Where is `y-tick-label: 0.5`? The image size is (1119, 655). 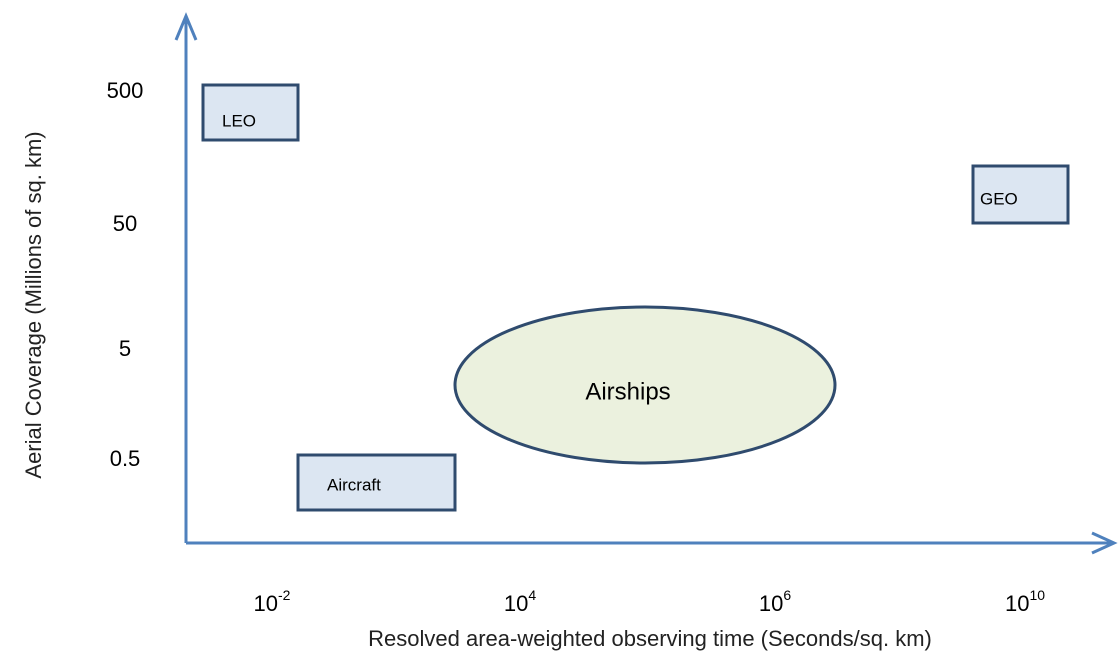
y-tick-label: 0.5 is located at coordinates (125, 458).